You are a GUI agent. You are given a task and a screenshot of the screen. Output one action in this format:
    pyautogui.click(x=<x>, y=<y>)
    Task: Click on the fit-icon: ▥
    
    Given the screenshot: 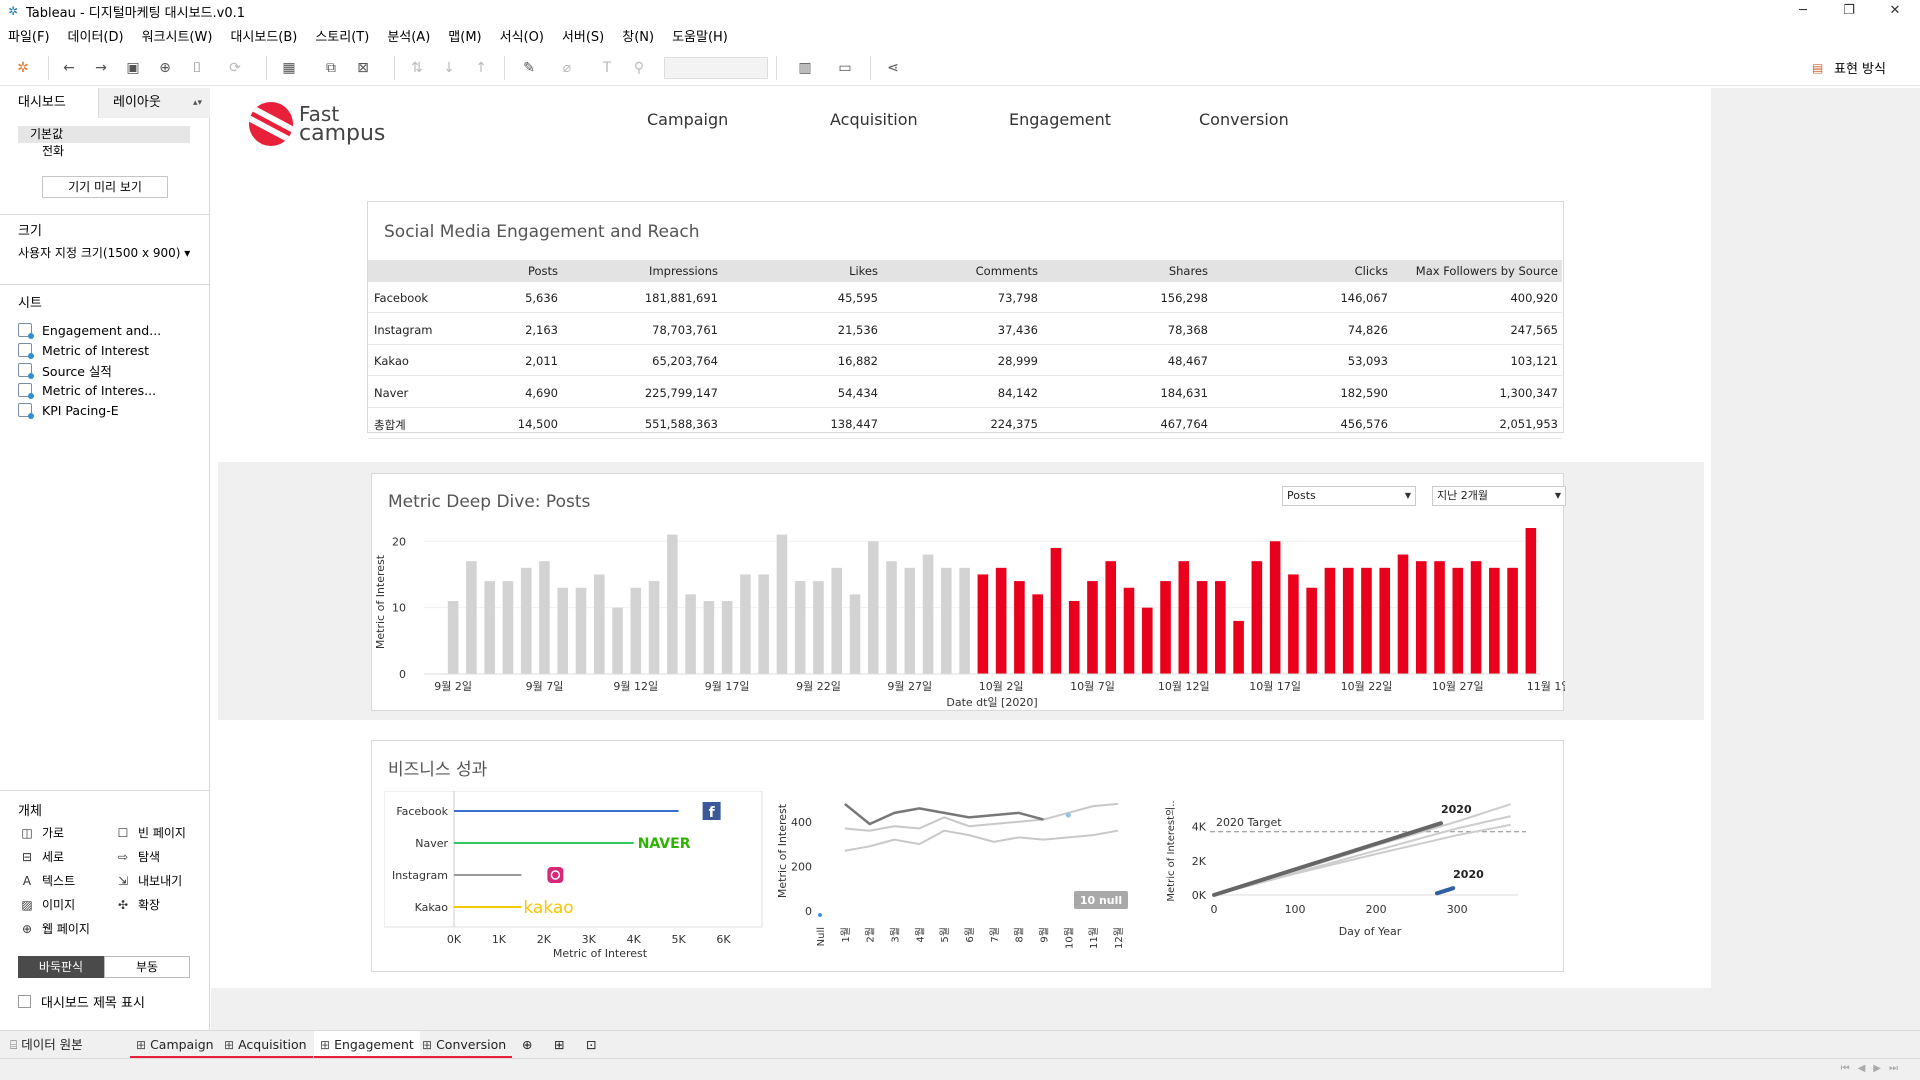 What is the action you would take?
    pyautogui.click(x=805, y=68)
    